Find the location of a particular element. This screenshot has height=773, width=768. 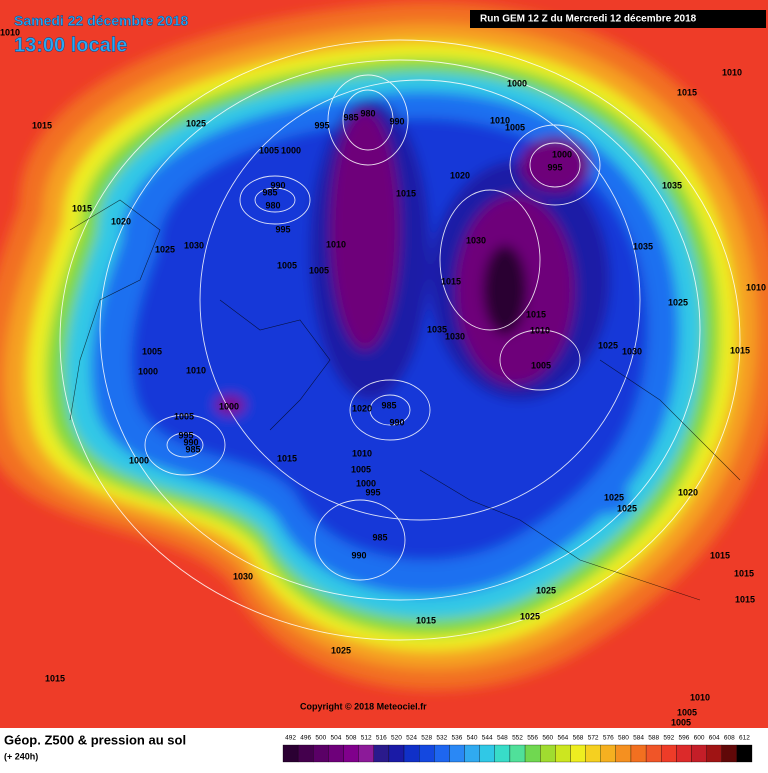

legend-level: 492 is located at coordinates (290, 738).